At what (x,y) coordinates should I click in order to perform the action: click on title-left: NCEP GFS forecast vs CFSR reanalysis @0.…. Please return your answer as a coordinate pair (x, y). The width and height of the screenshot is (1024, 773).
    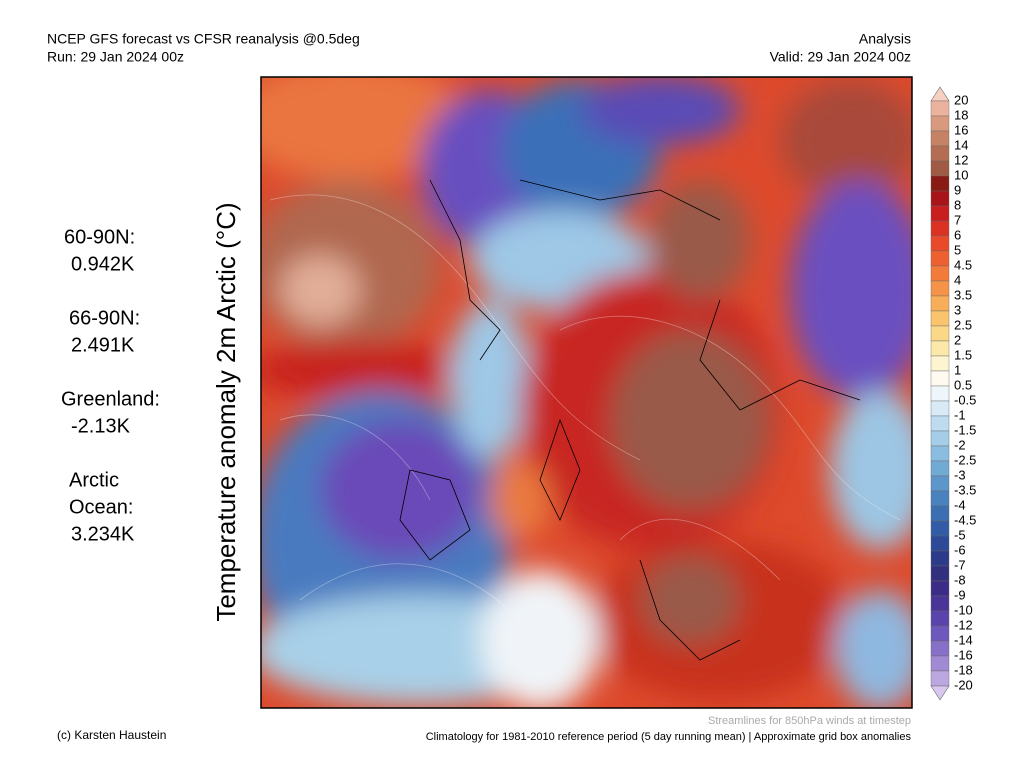
    Looking at the image, I should click on (203, 39).